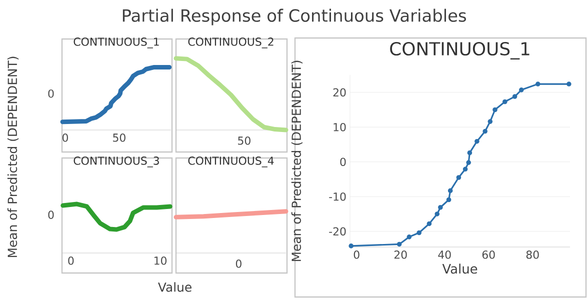 Image resolution: width=588 pixels, height=300 pixels. Describe the element at coordinates (460, 269) in the screenshot. I see `x-axis-title: Value` at that location.